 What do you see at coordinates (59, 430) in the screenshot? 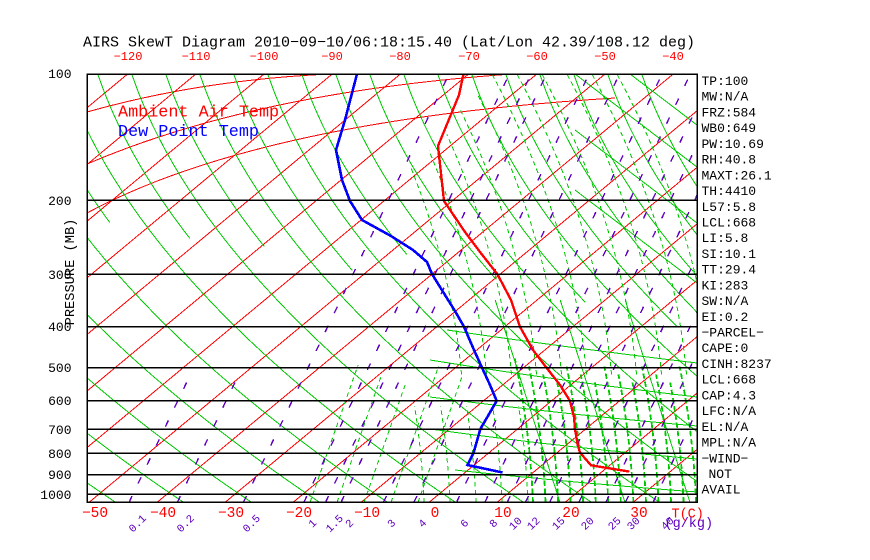
I see `svg-text: 700` at bounding box center [59, 430].